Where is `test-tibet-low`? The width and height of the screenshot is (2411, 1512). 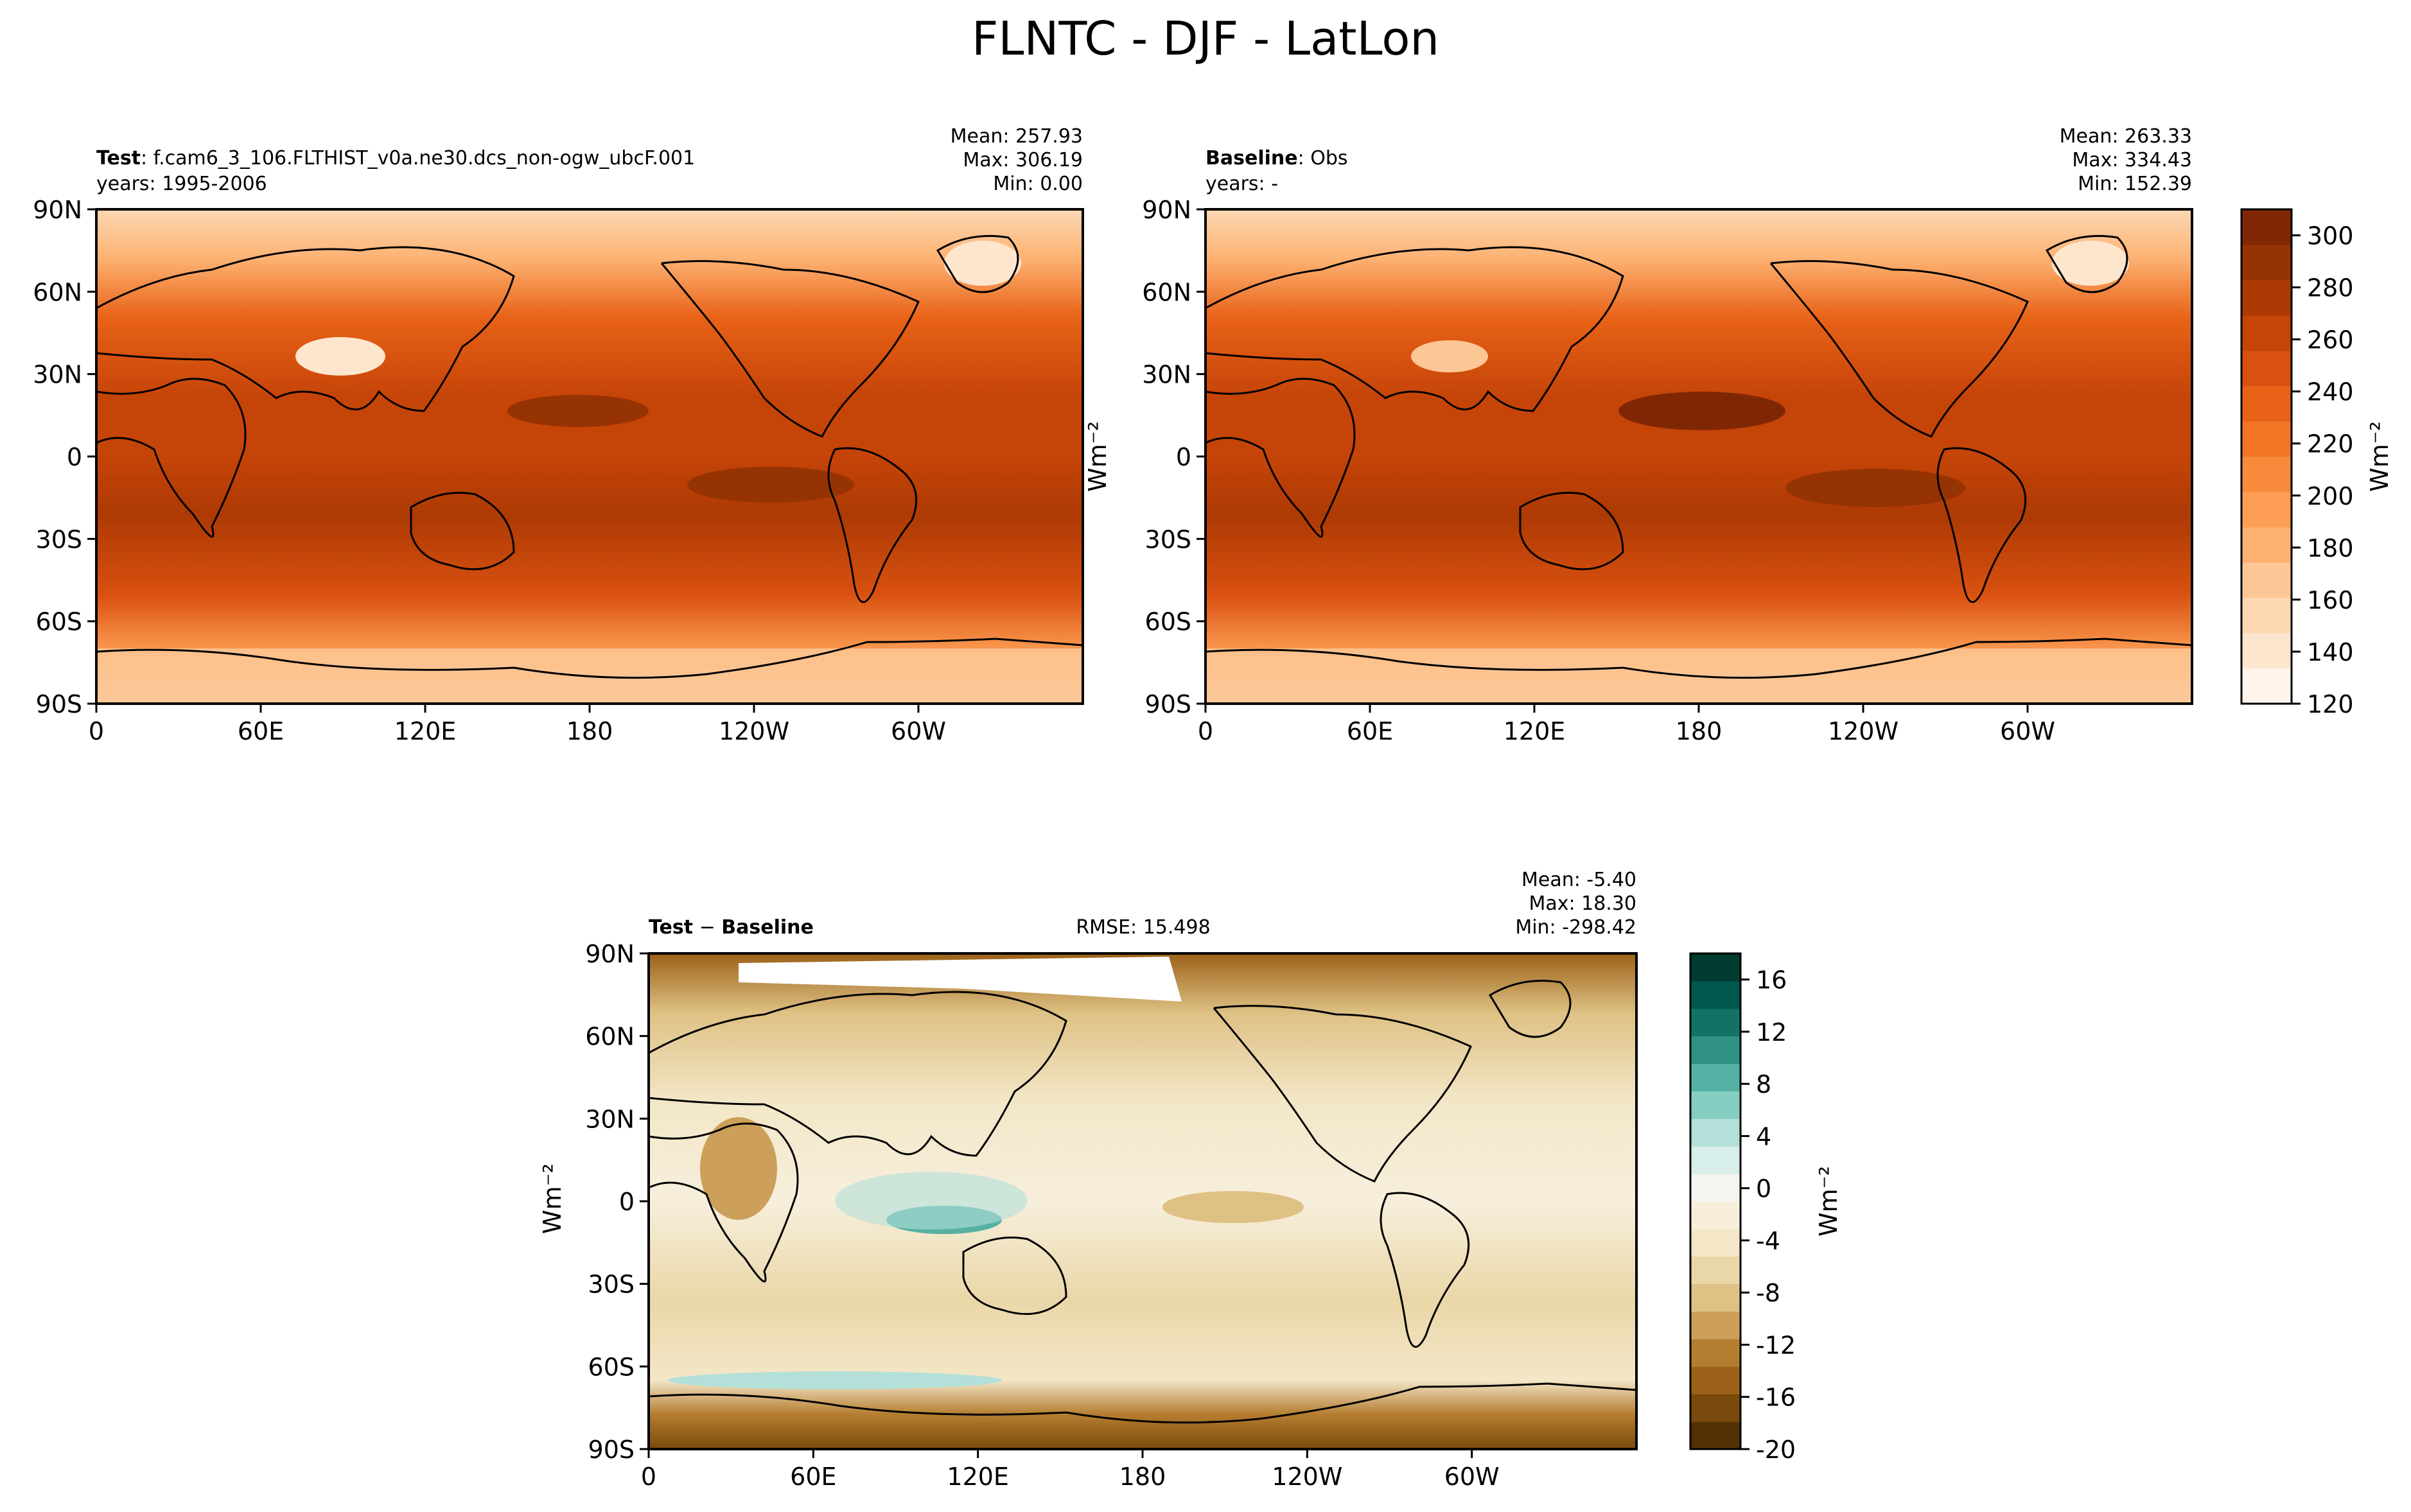
test-tibet-low is located at coordinates (340, 356).